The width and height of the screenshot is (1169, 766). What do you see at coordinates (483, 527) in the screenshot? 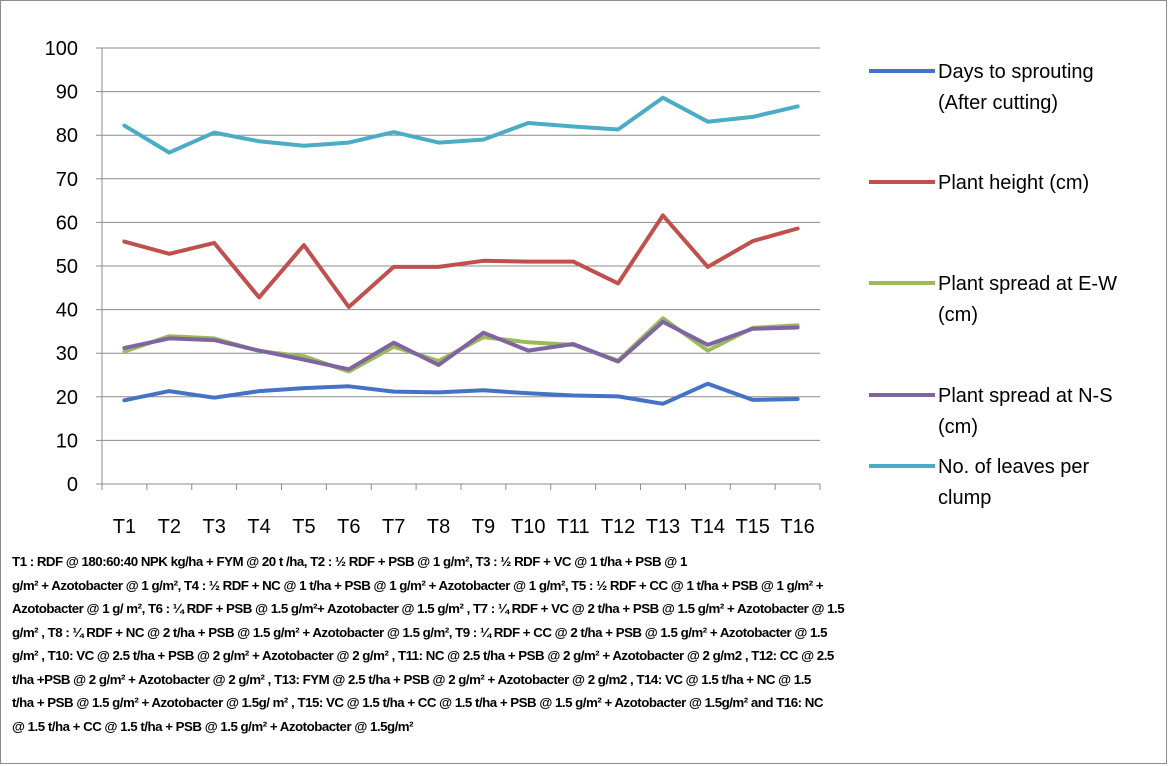
I see `x-tick-label: T9` at bounding box center [483, 527].